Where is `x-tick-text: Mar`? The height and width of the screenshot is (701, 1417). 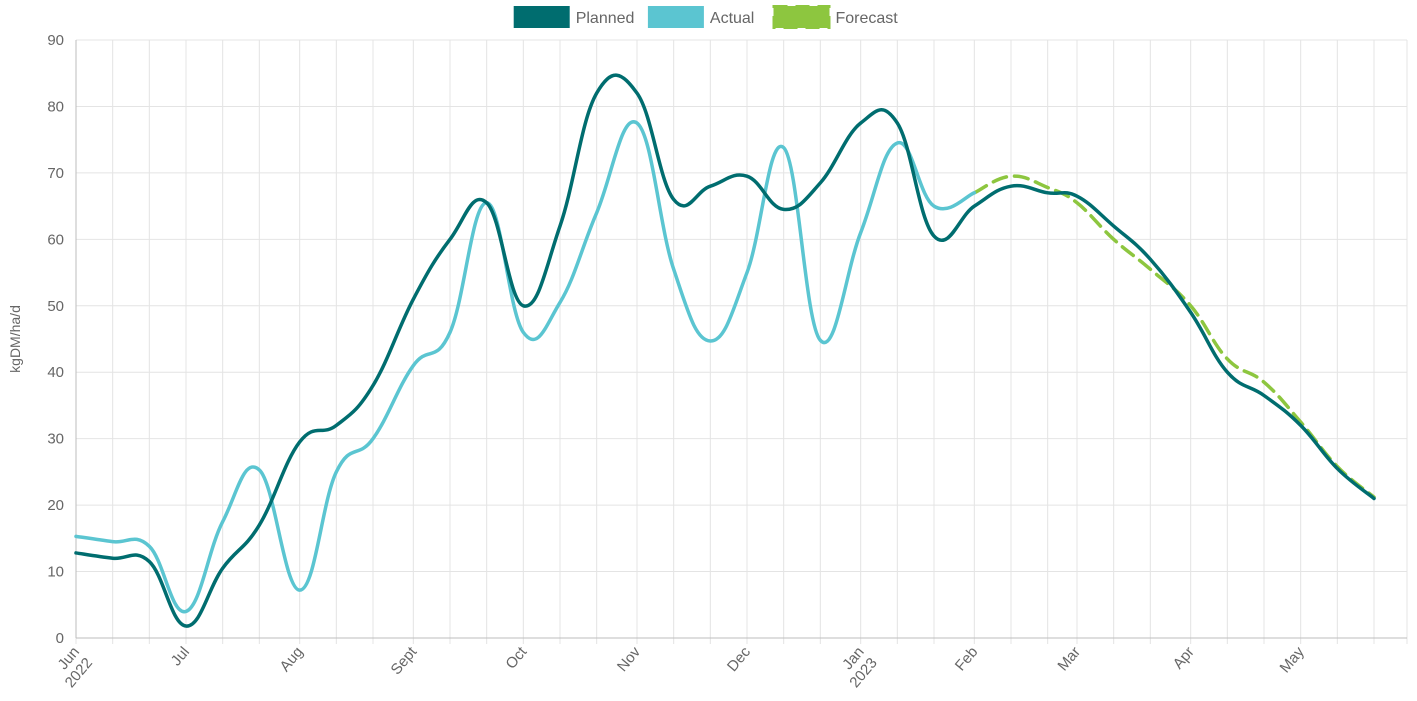 x-tick-text: Mar is located at coordinates (1069, 659).